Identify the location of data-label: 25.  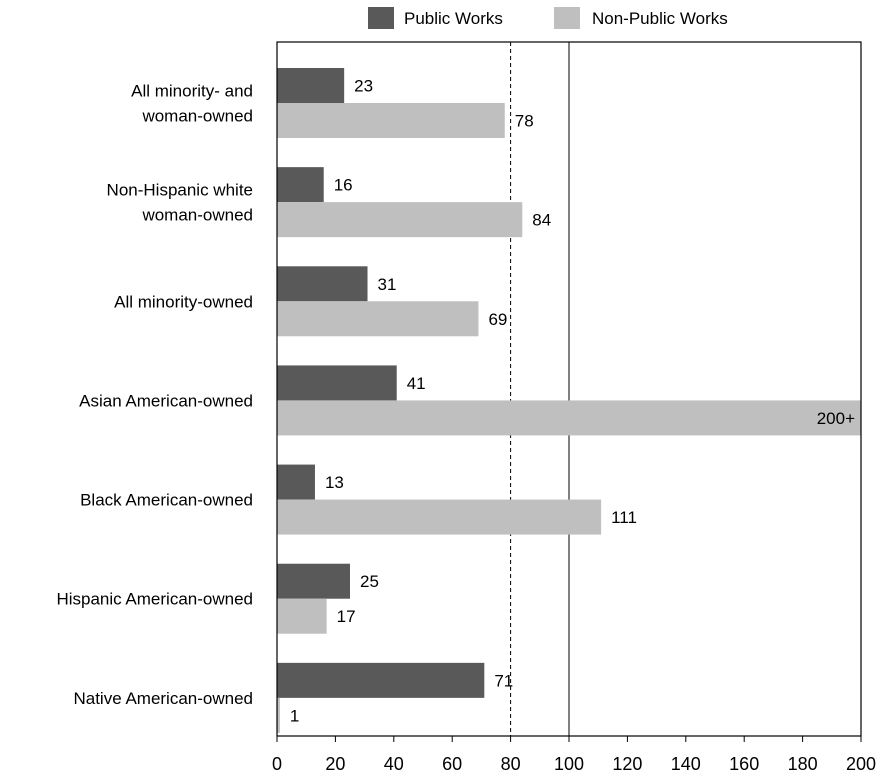
(369, 581).